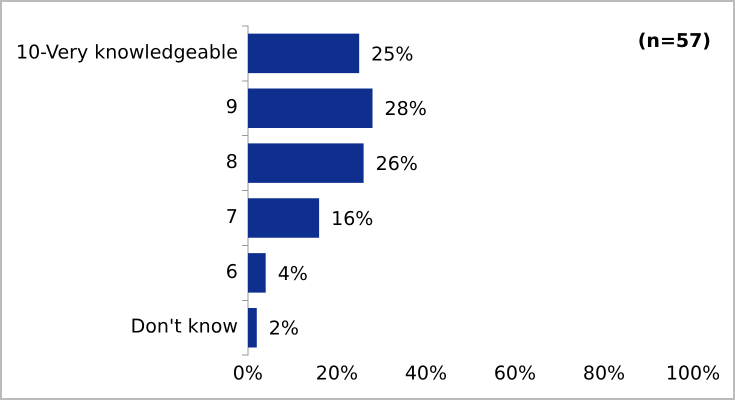 The height and width of the screenshot is (400, 735). What do you see at coordinates (515, 373) in the screenshot?
I see `x-tick-label: 60%` at bounding box center [515, 373].